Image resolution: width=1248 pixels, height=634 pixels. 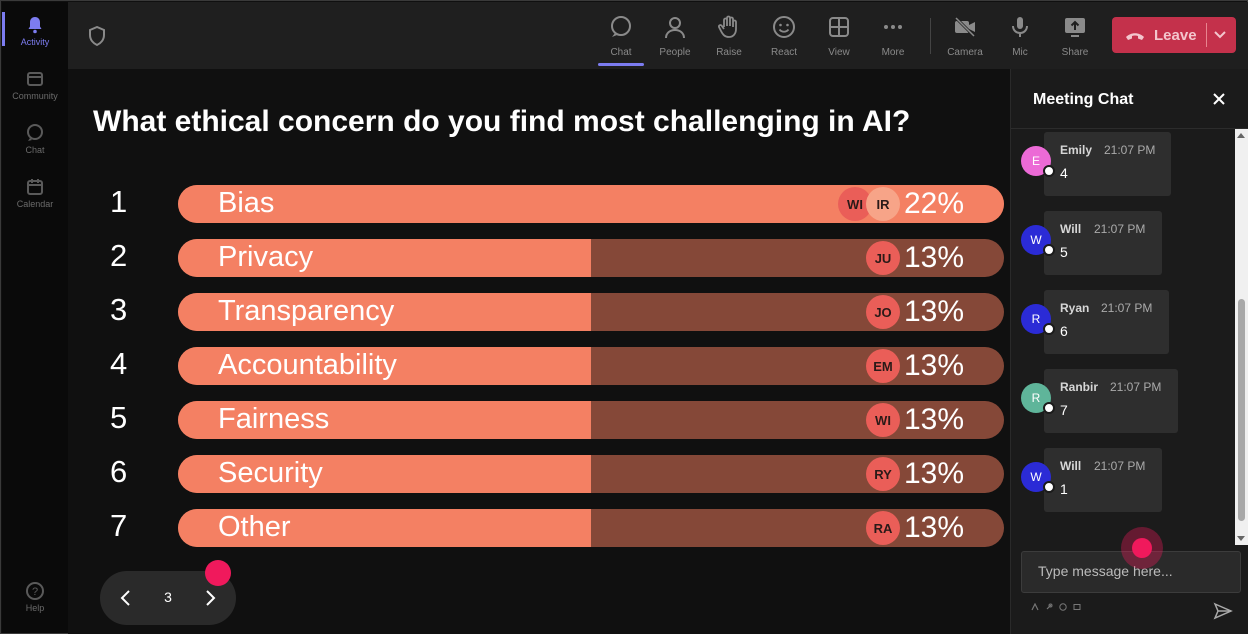 What do you see at coordinates (1079, 387) in the screenshot?
I see `sender-name: Ranbir` at bounding box center [1079, 387].